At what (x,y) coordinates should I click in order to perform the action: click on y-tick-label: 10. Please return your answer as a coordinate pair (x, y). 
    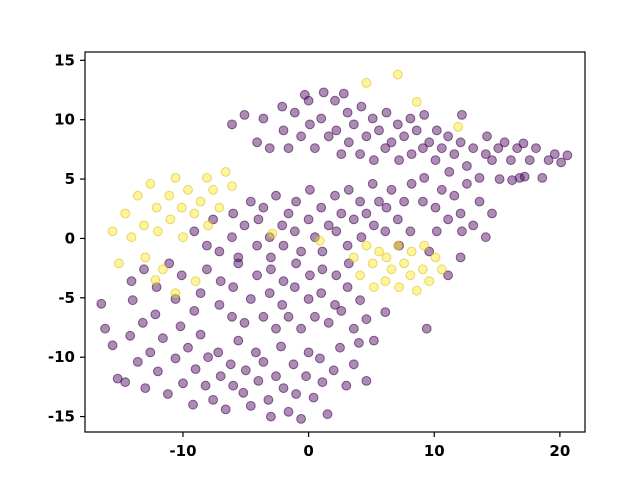
    Looking at the image, I should click on (64, 120).